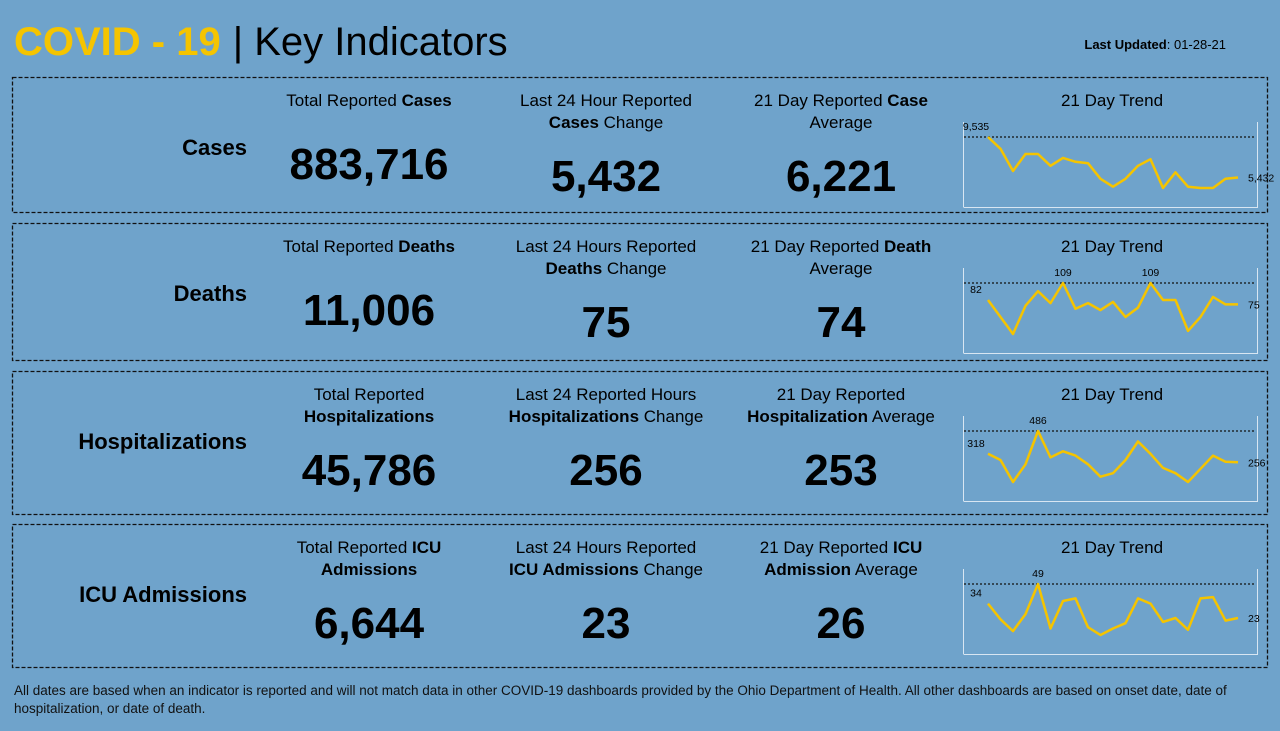 The image size is (1280, 731). I want to click on column-heading: Hospitalizations Change, so click(606, 416).